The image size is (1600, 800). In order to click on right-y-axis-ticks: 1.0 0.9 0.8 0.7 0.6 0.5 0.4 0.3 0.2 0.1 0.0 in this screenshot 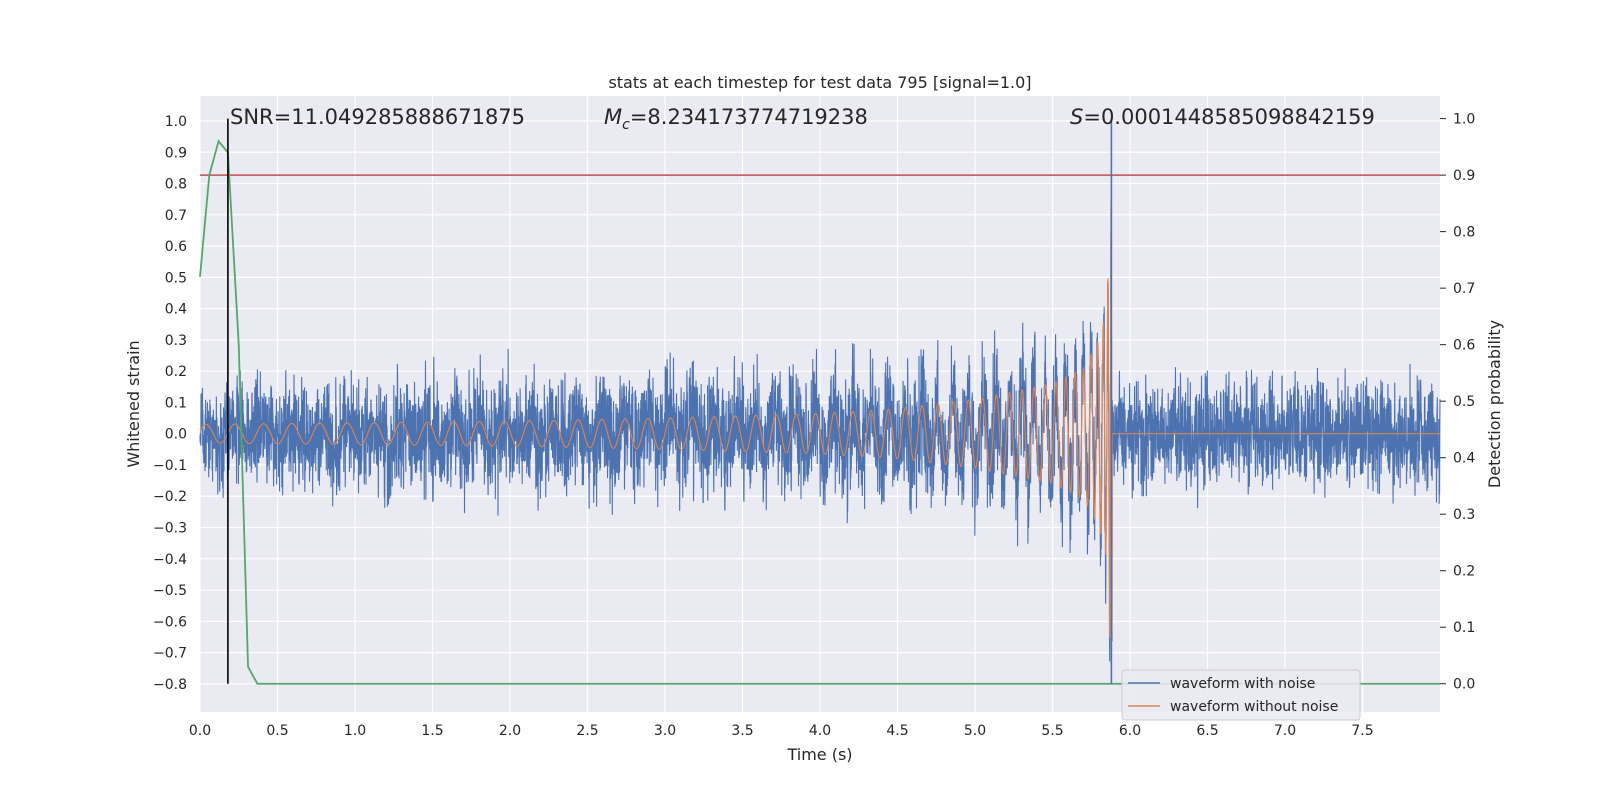, I will do `click(1457, 402)`.